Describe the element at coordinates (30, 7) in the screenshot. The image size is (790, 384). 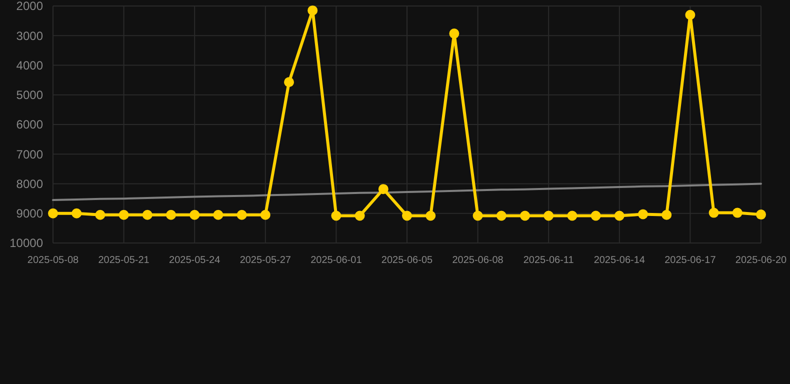
I see `y-tick-label: 2000` at that location.